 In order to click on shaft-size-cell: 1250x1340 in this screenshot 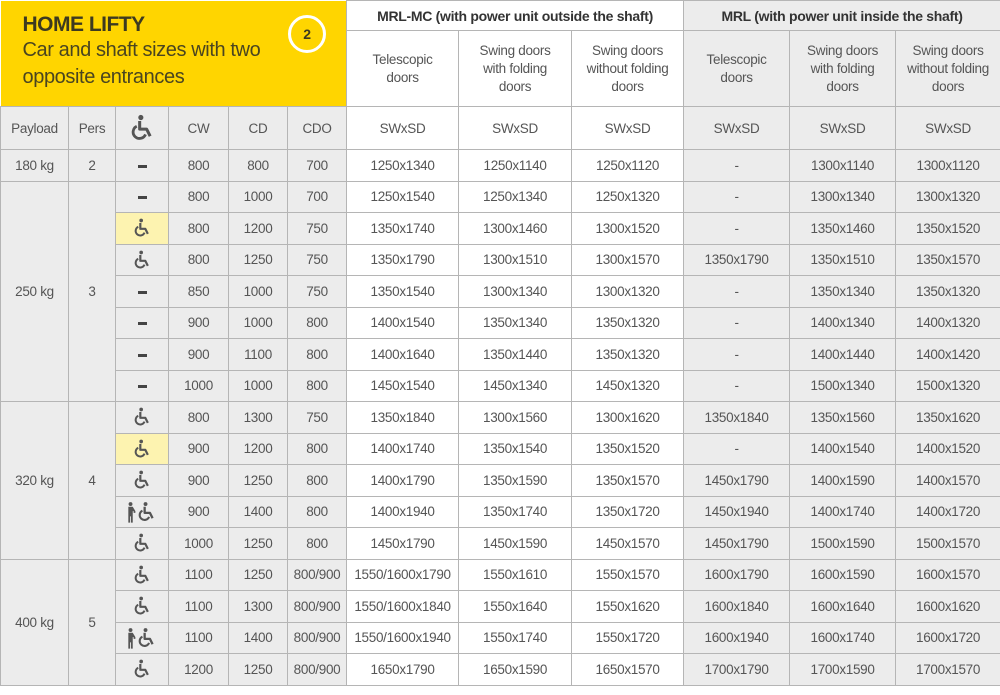, I will do `click(515, 196)`.